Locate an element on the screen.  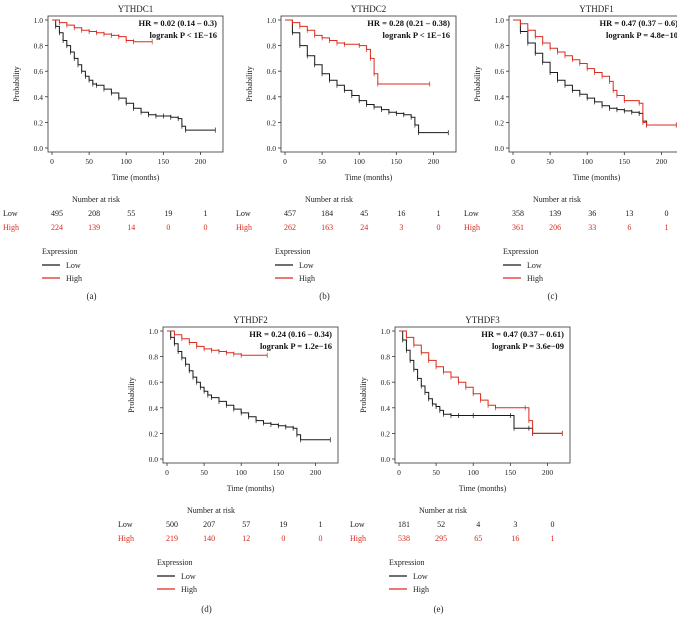
hazard-ratio-label: HR = 0.24 (0.16 – 0.34) is located at coordinates (290, 334).